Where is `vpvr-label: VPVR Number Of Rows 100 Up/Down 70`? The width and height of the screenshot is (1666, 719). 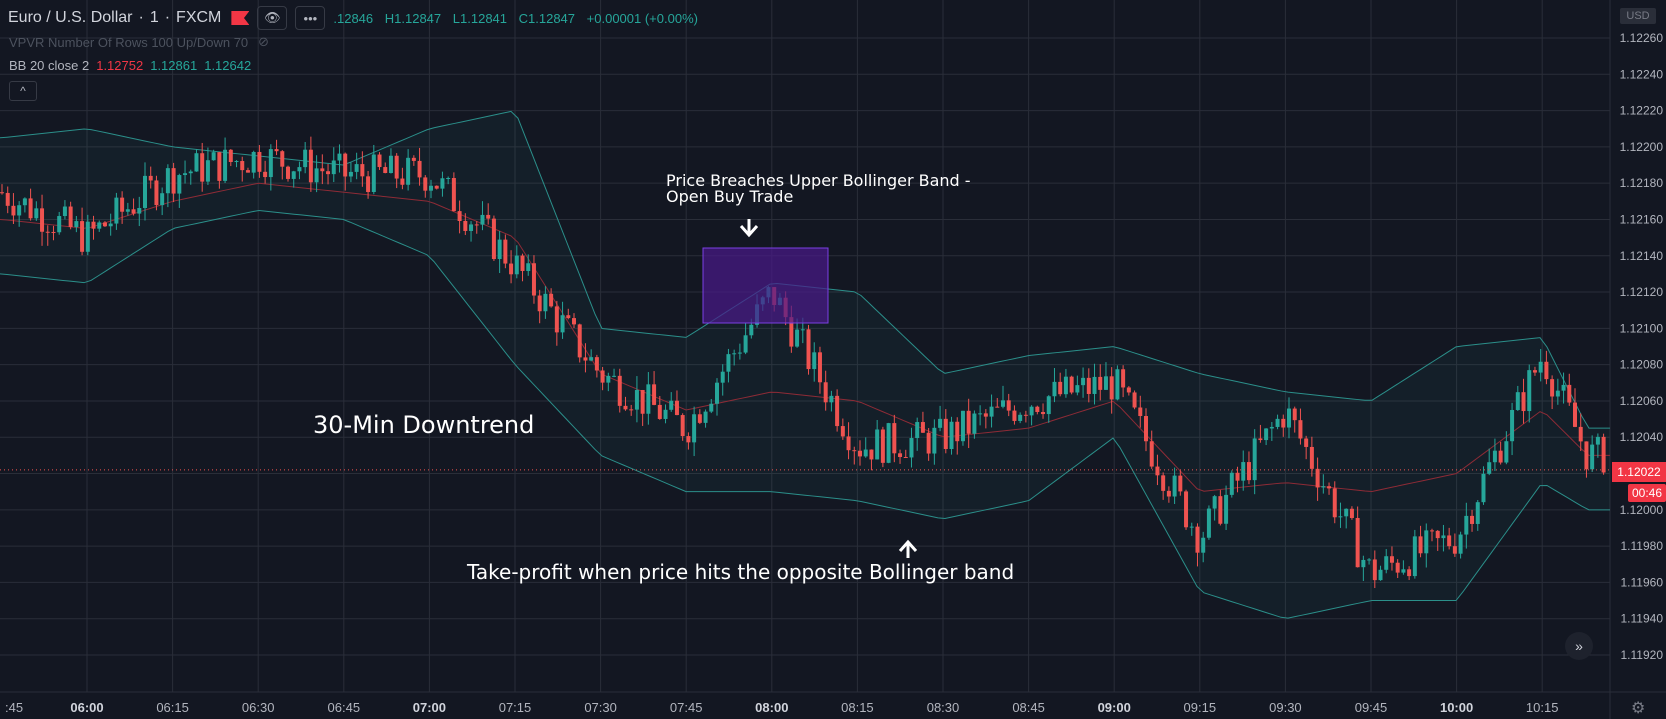
vpvr-label: VPVR Number Of Rows 100 Up/Down 70 is located at coordinates (129, 42).